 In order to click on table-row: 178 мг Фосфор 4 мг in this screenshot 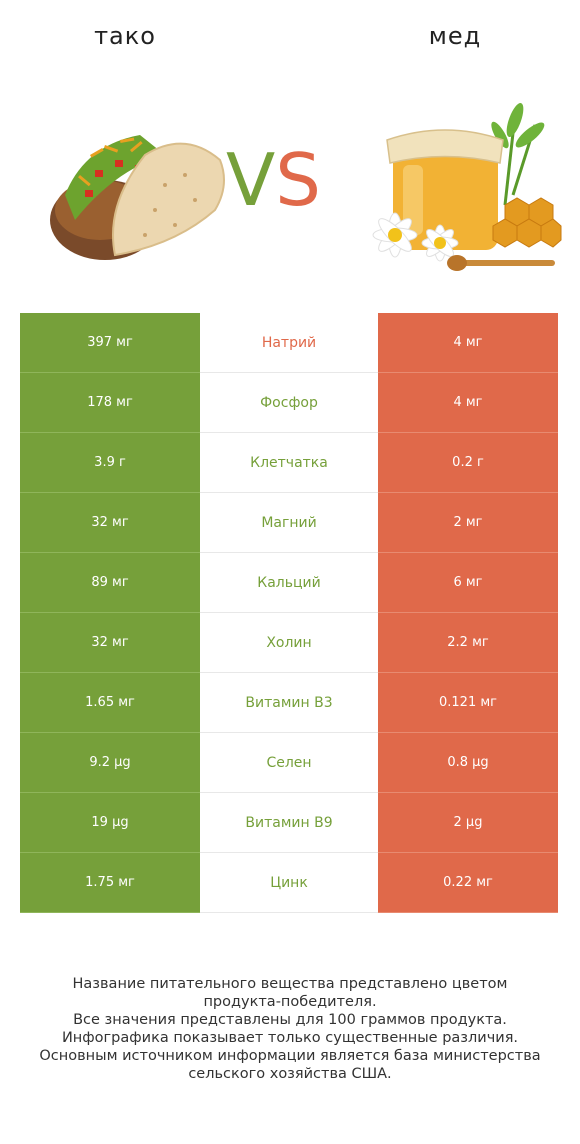, I will do `click(289, 403)`.